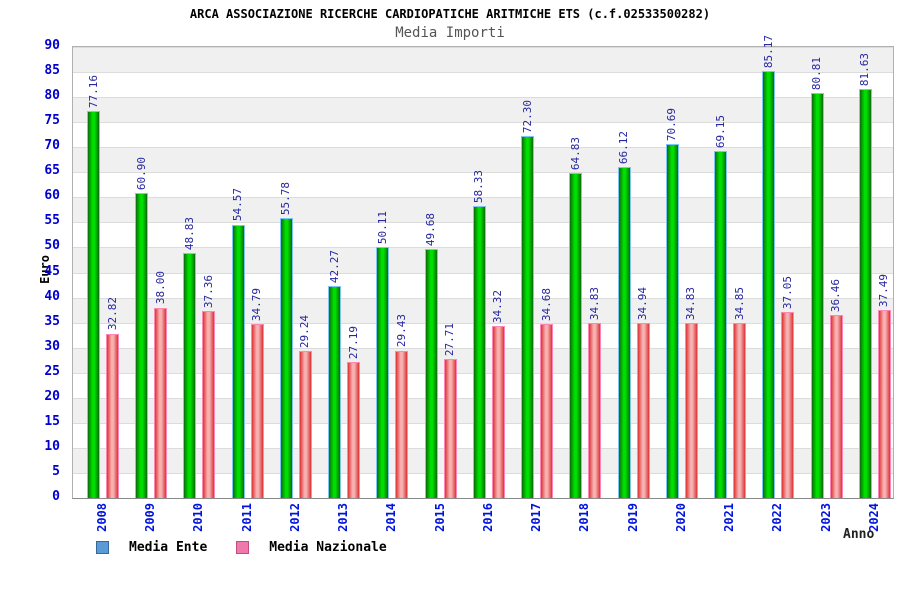  Describe the element at coordinates (141, 173) in the screenshot. I see `bar-value-label: 60.90` at that location.